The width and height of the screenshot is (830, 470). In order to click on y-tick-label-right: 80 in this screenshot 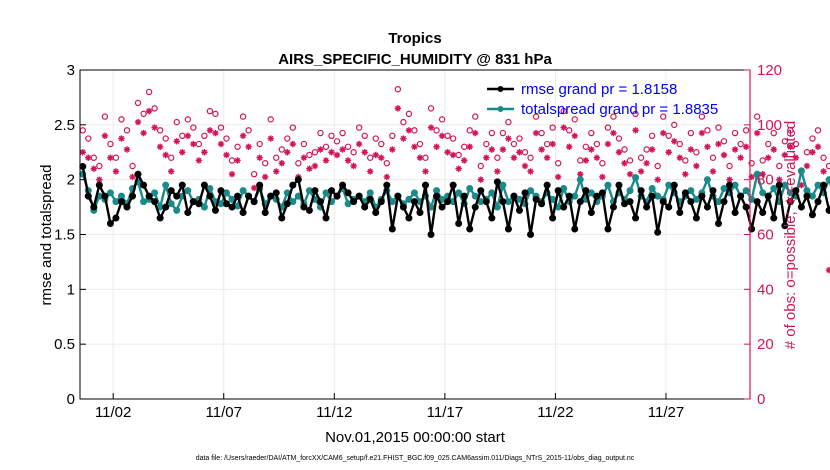, I will do `click(765, 180)`.